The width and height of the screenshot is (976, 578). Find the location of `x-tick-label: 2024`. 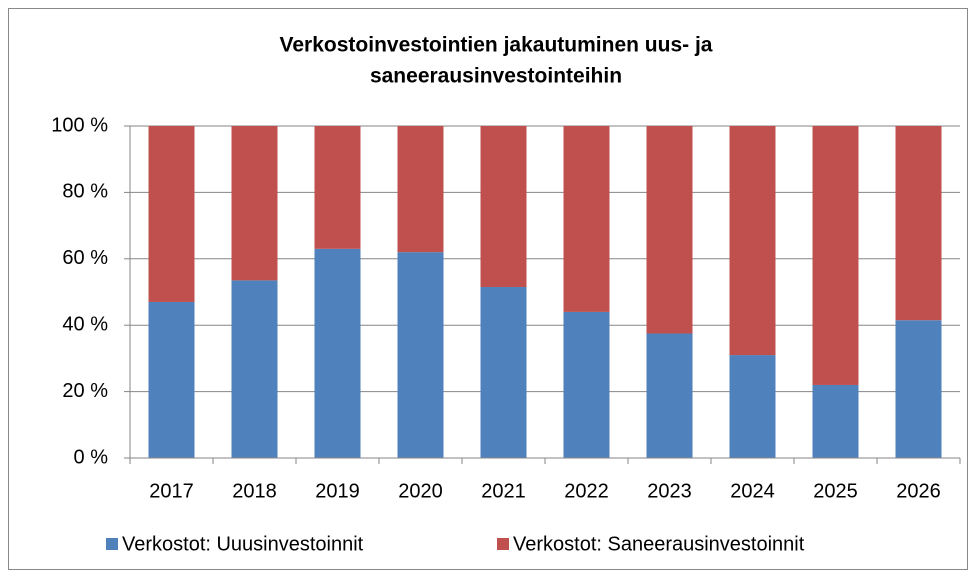

x-tick-label: 2024 is located at coordinates (752, 491).